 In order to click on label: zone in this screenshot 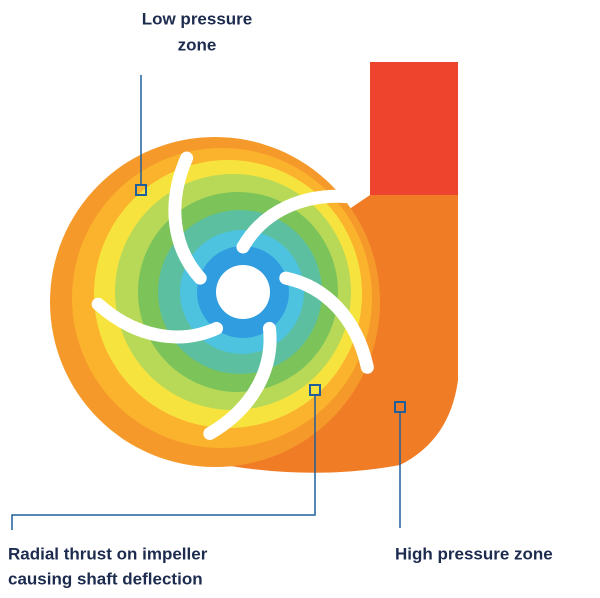, I will do `click(197, 44)`.